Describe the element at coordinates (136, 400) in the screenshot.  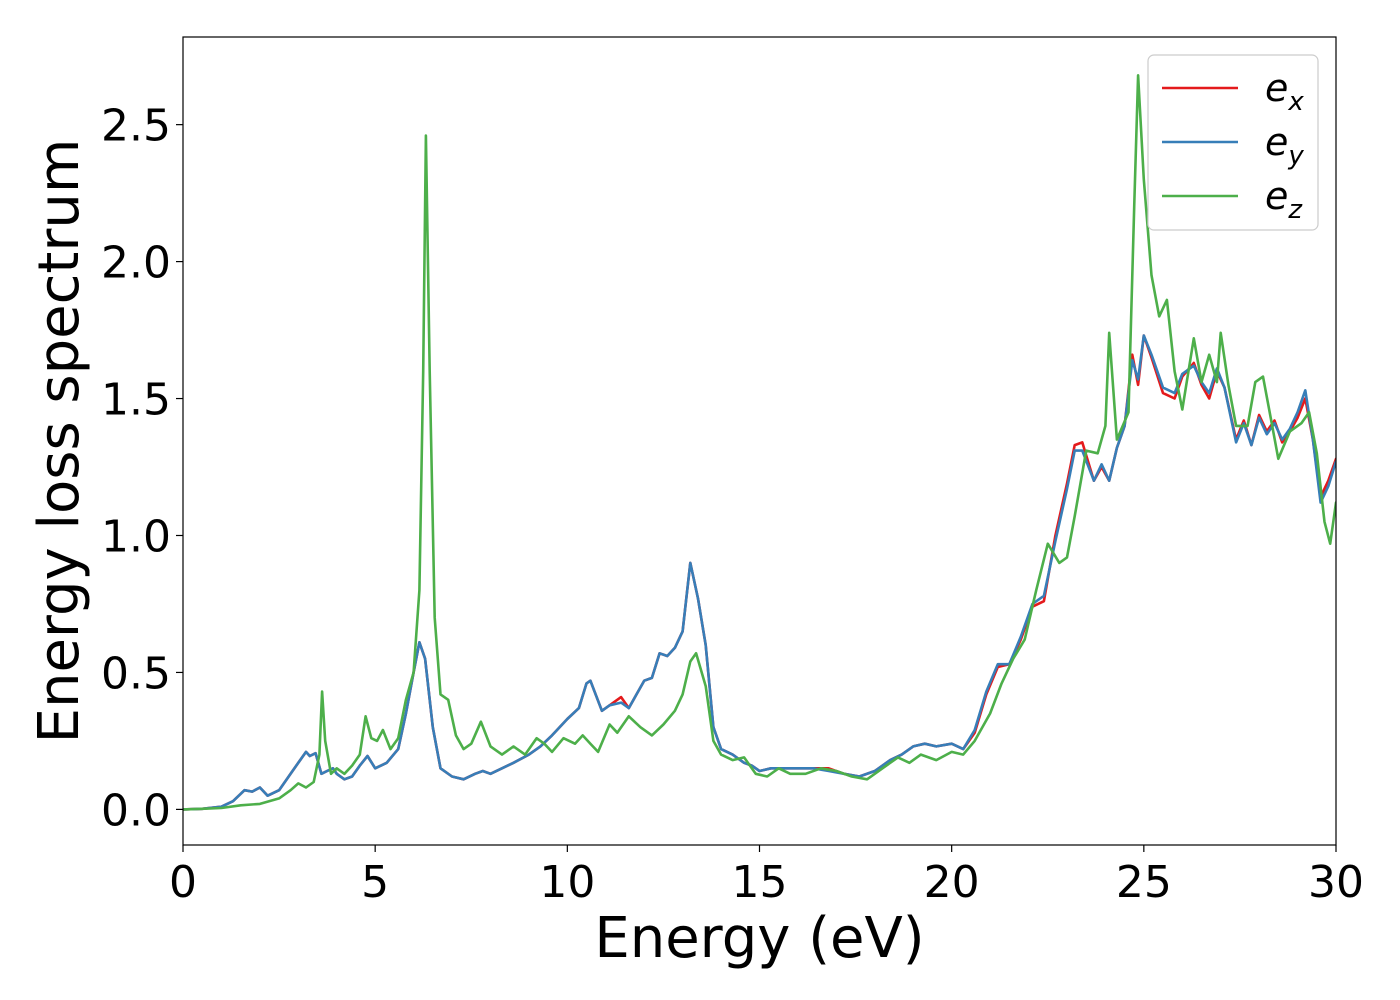
I see `y-tick-label: 1.5` at that location.